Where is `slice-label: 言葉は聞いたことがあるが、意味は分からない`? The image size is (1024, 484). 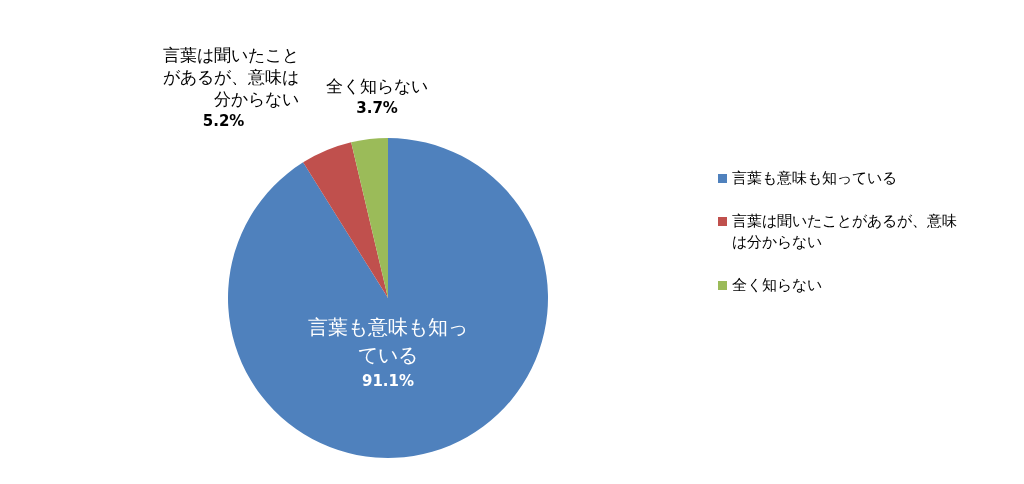 slice-label: 言葉は聞いたことがあるが、意味は分からない is located at coordinates (230, 76).